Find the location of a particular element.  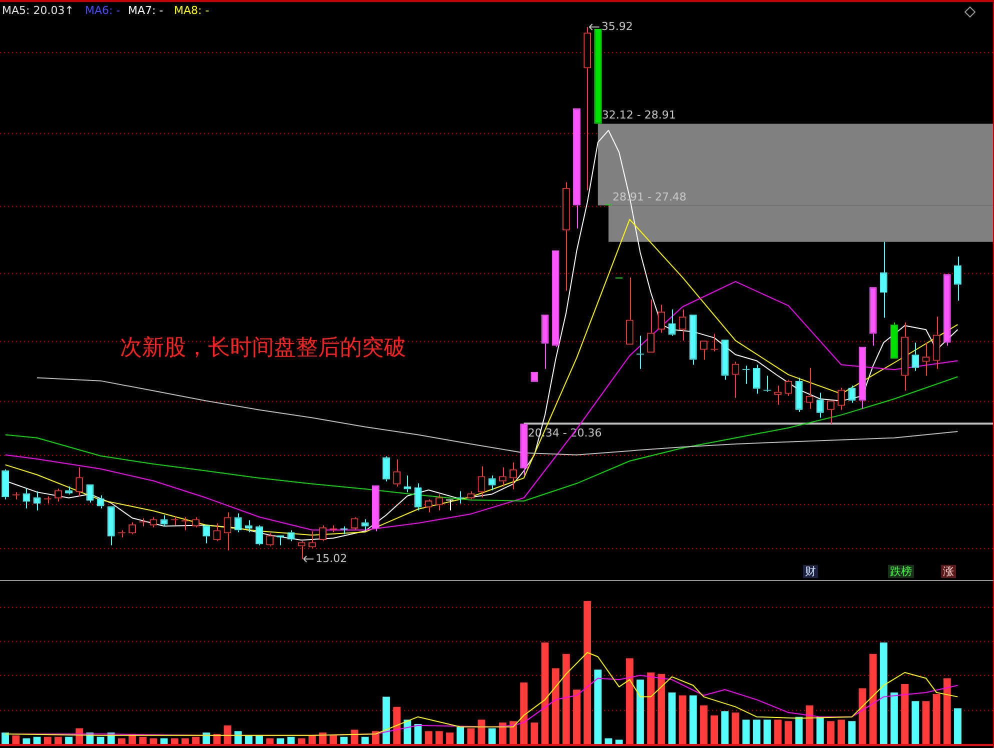

text: 涨 is located at coordinates (948, 571).